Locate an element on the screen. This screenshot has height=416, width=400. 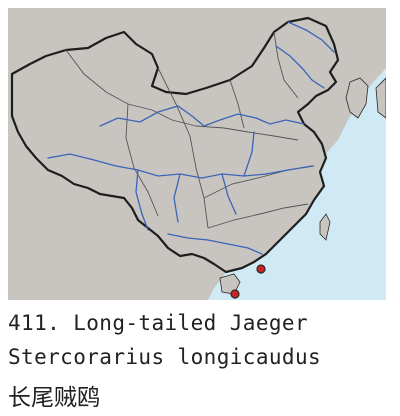
taiwan-island is located at coordinates (325, 227).